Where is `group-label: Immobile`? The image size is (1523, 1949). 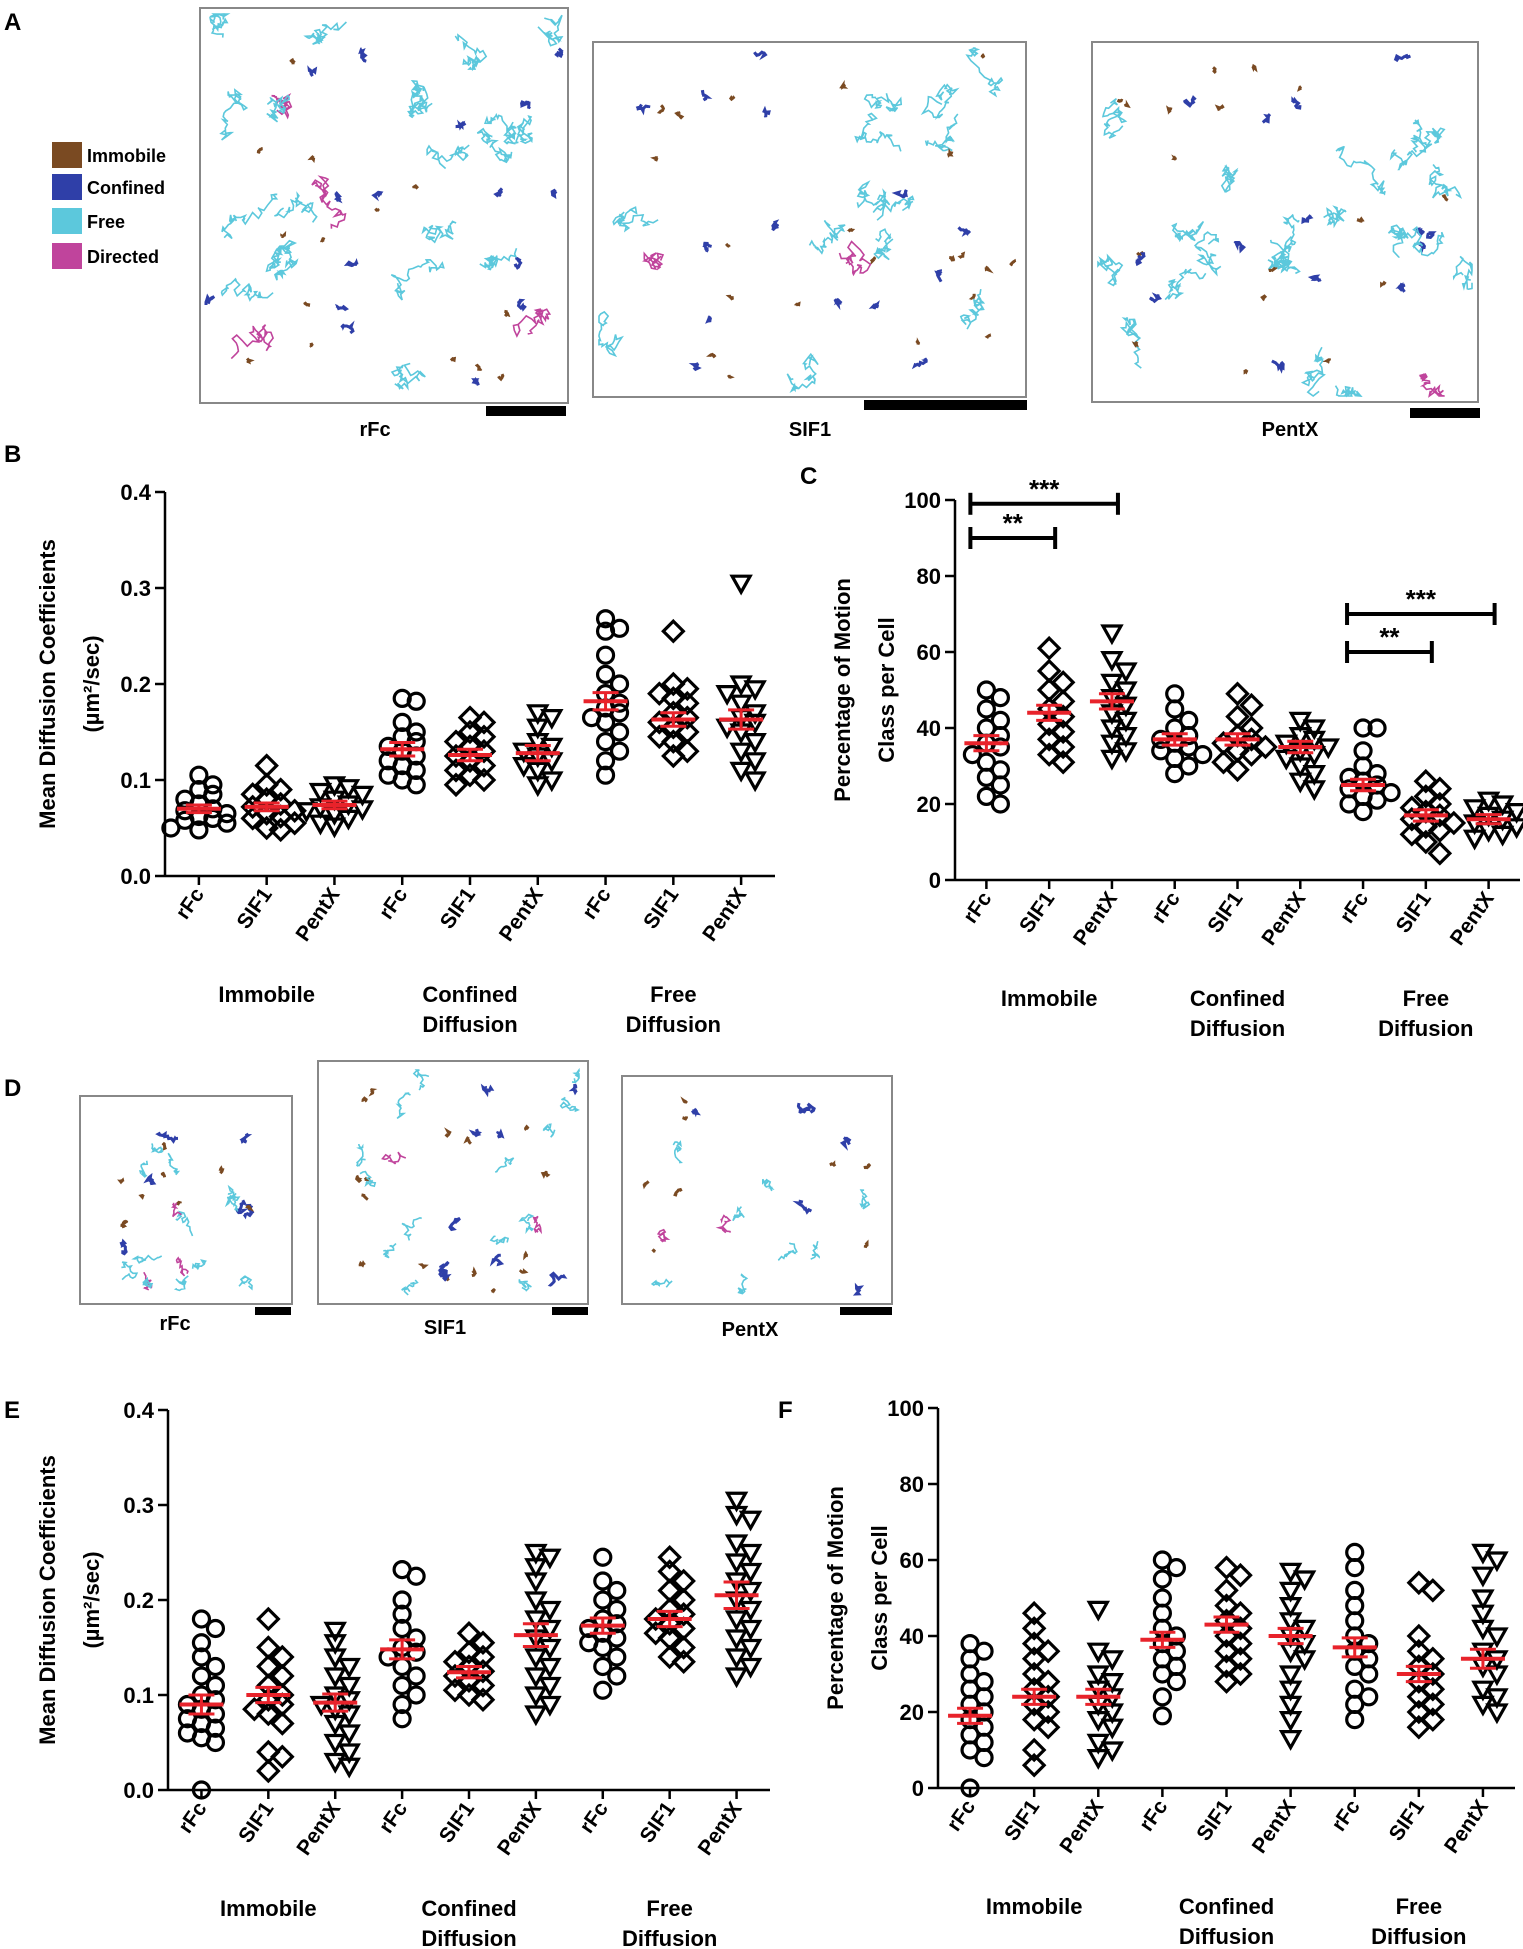 group-label: Immobile is located at coordinates (1034, 1906).